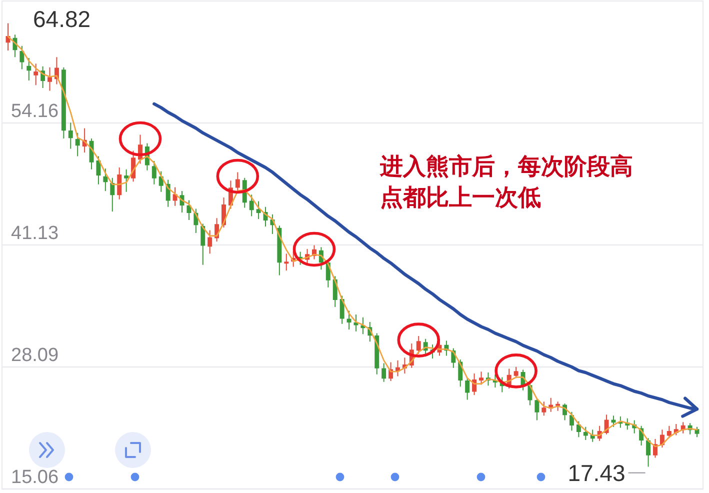  I want to click on annotation: 17.43, so click(597, 473).